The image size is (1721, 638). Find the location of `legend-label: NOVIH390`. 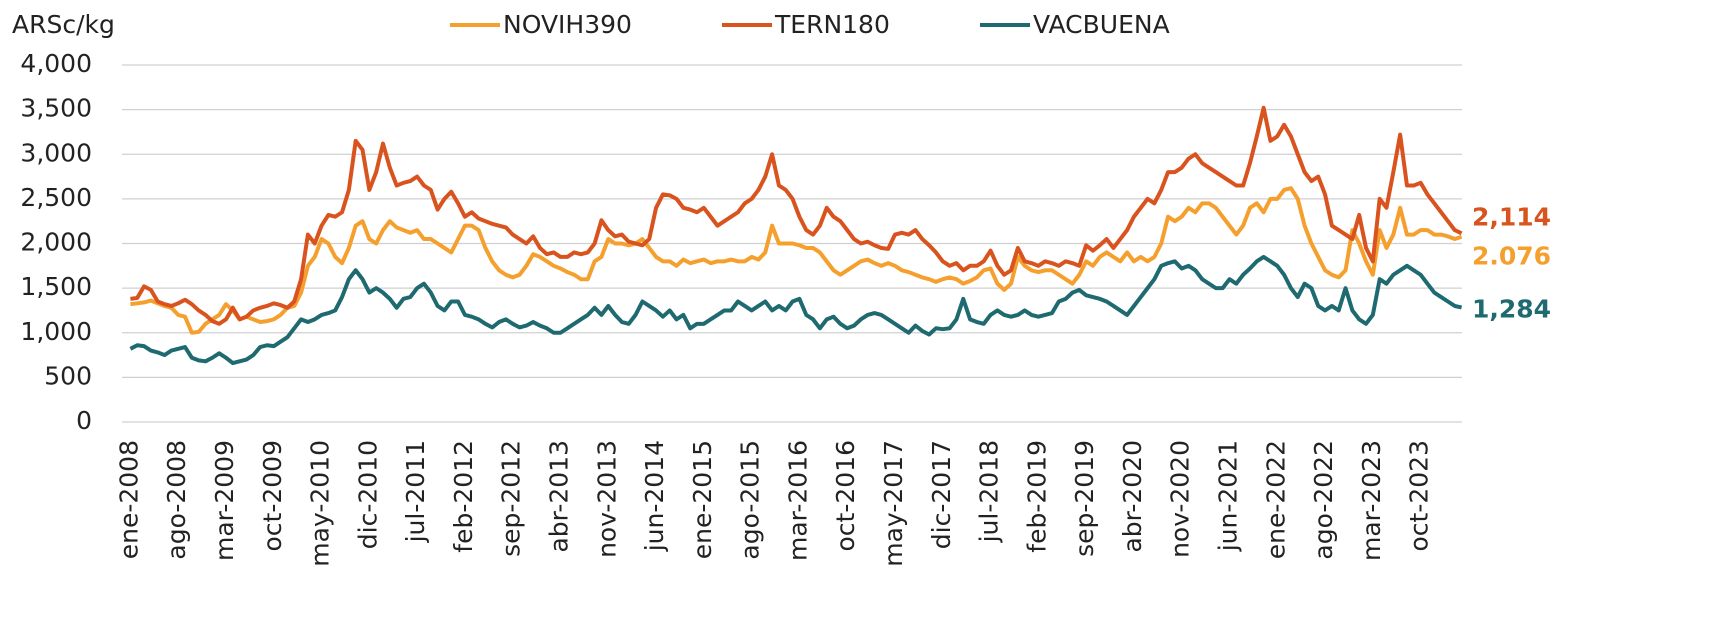

legend-label: NOVIH390 is located at coordinates (567, 24).